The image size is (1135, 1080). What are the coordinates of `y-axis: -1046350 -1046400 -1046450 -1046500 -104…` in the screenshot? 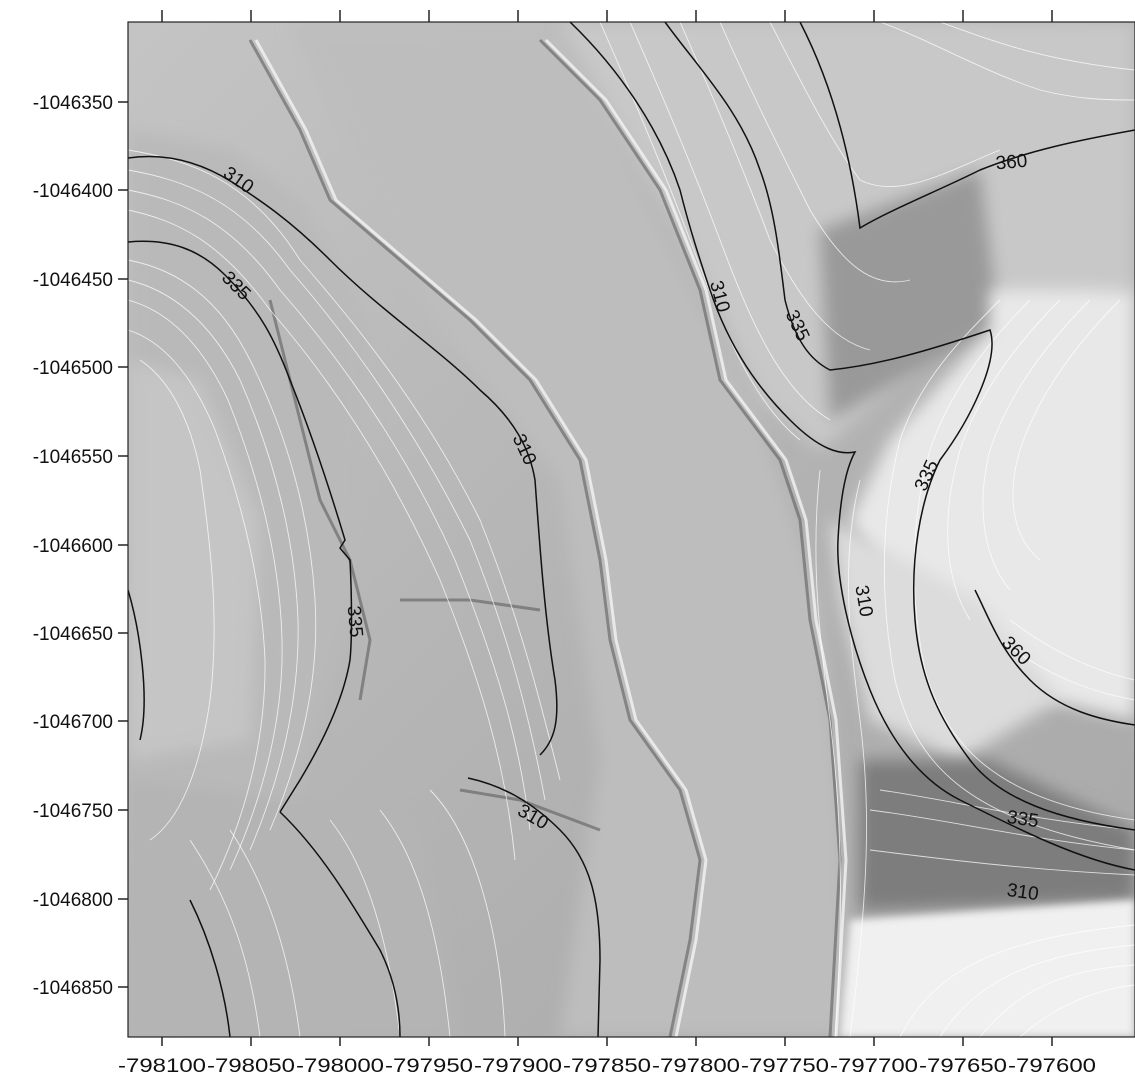 It's located at (80, 546).